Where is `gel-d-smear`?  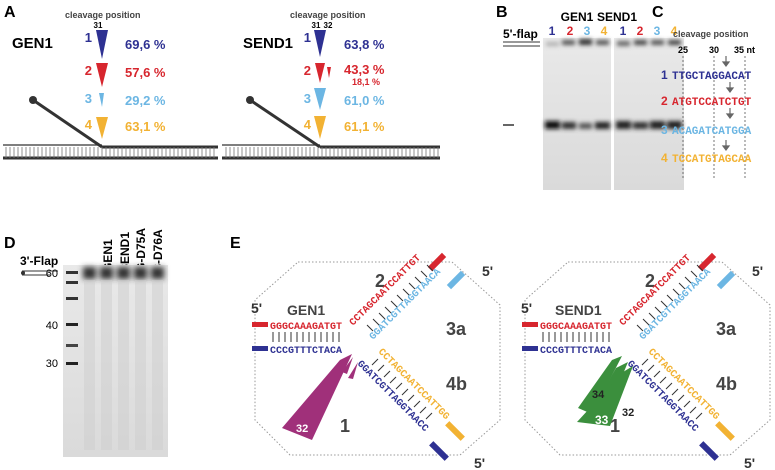
gel-d-smear is located at coordinates (123, 365).